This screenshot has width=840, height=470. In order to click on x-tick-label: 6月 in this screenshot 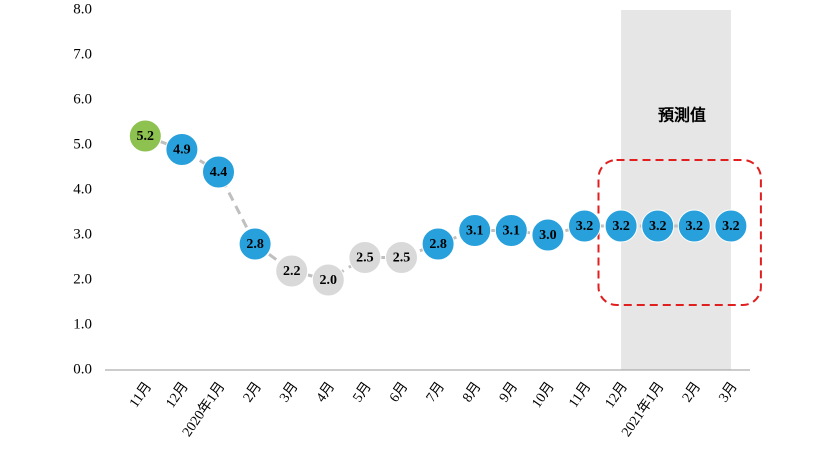, I will do `click(398, 392)`.